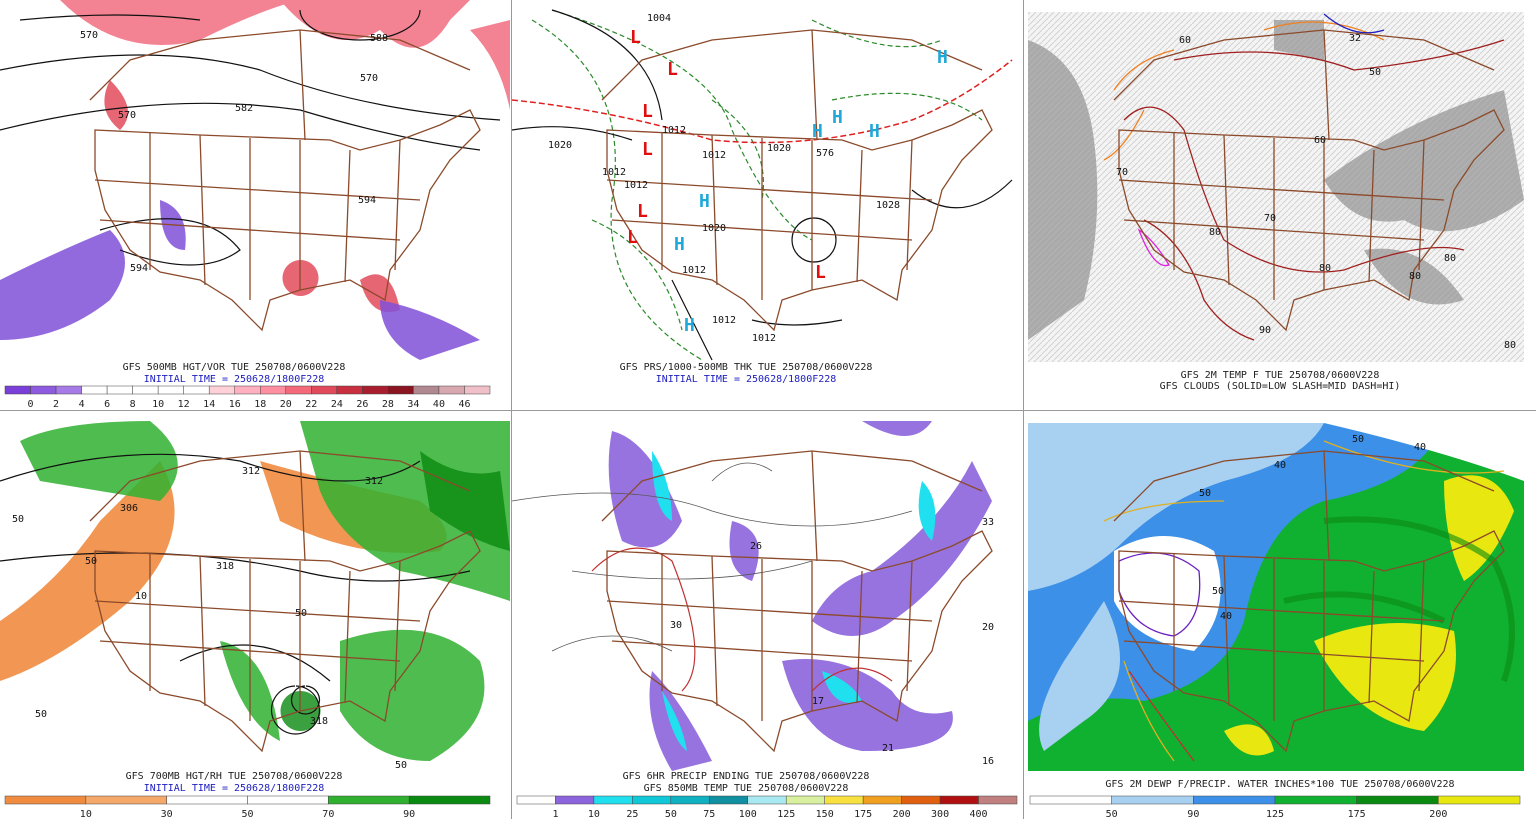 This screenshot has height=823, width=1536. I want to click on colorbar-label: 1, so click(555, 814).